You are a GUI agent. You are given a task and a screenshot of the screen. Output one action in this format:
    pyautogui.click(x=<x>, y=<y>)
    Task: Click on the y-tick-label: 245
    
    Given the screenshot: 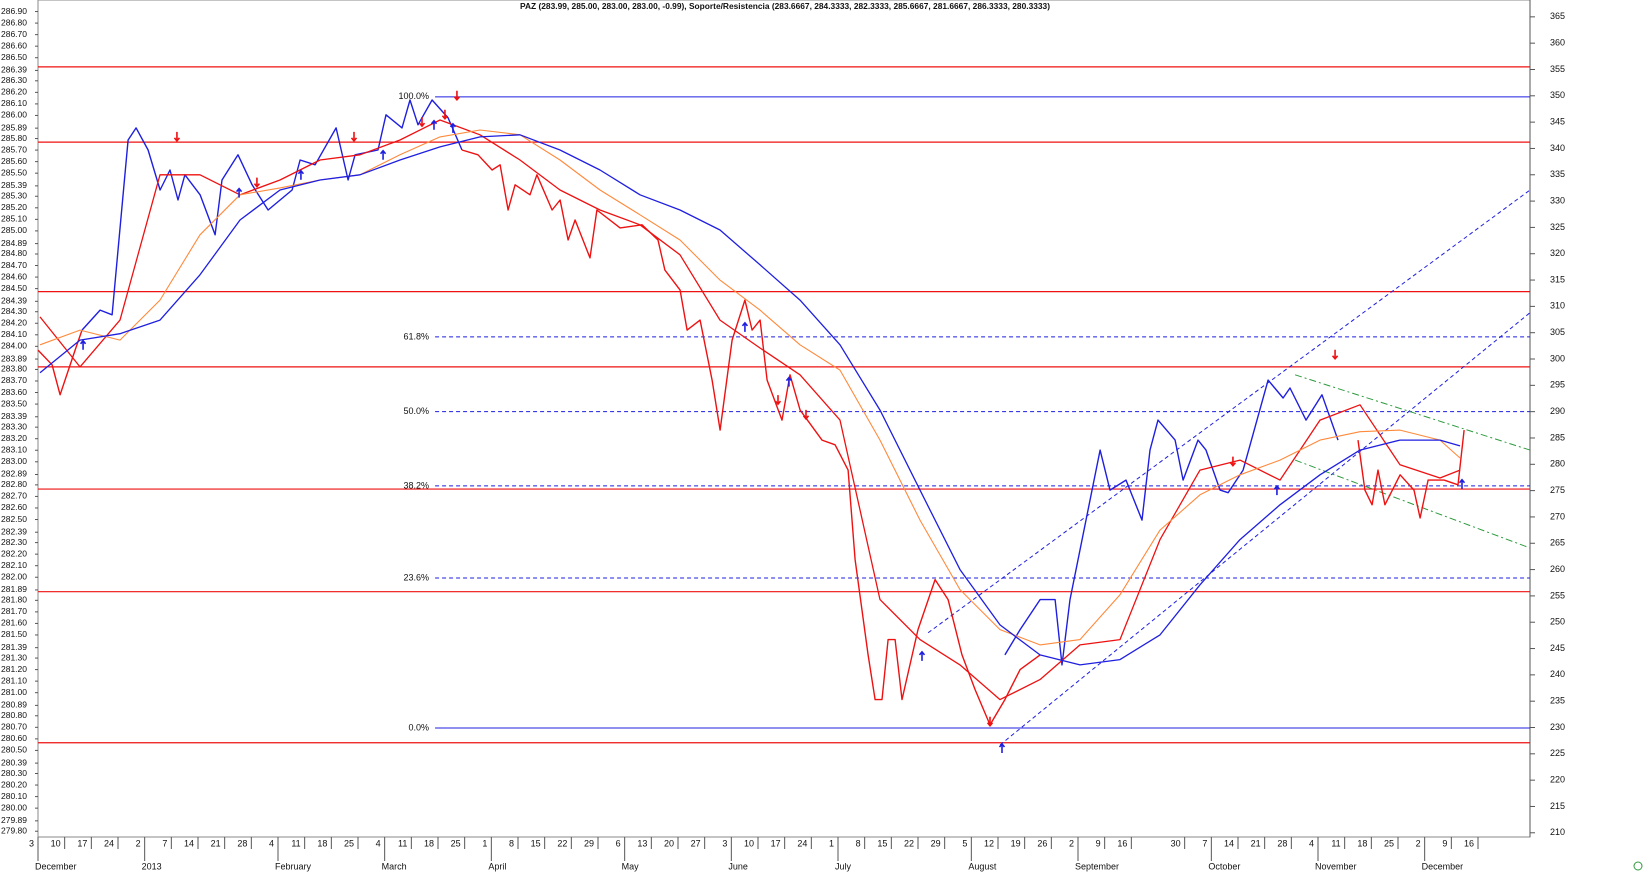 What is the action you would take?
    pyautogui.click(x=1557, y=648)
    